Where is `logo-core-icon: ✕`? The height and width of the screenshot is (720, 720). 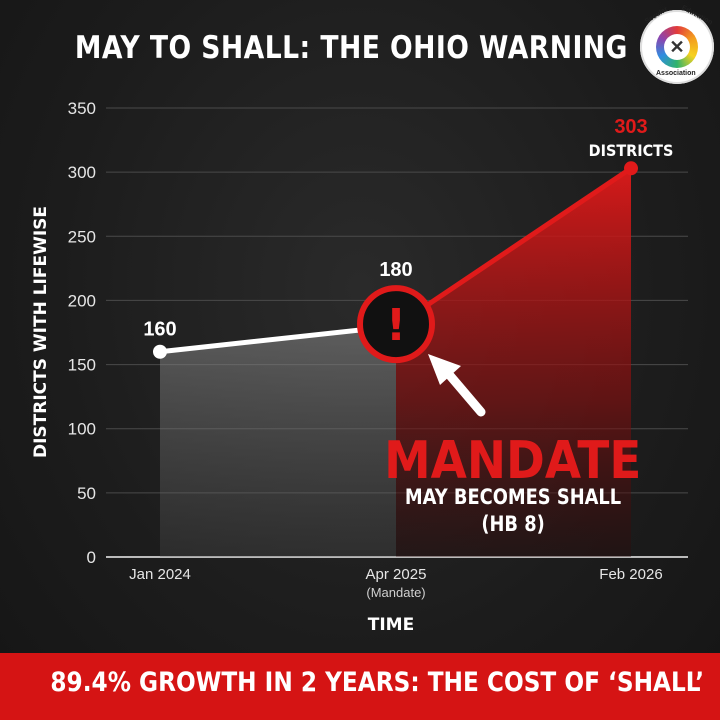
logo-core-icon: ✕ is located at coordinates (677, 47).